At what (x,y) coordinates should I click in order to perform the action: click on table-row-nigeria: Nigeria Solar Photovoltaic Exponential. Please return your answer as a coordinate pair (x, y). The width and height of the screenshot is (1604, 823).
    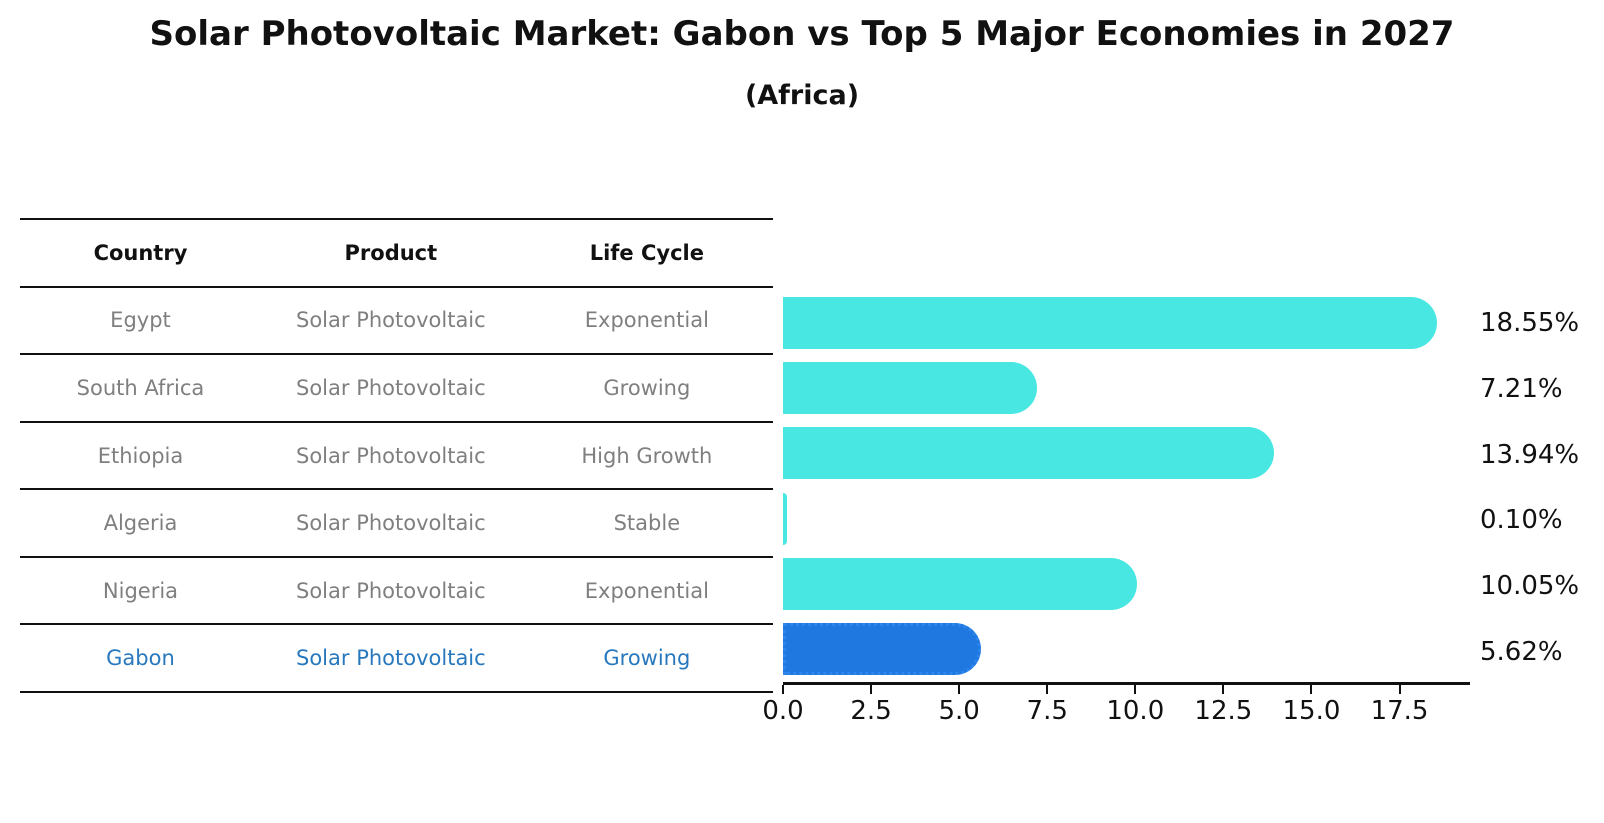
    Looking at the image, I should click on (396, 589).